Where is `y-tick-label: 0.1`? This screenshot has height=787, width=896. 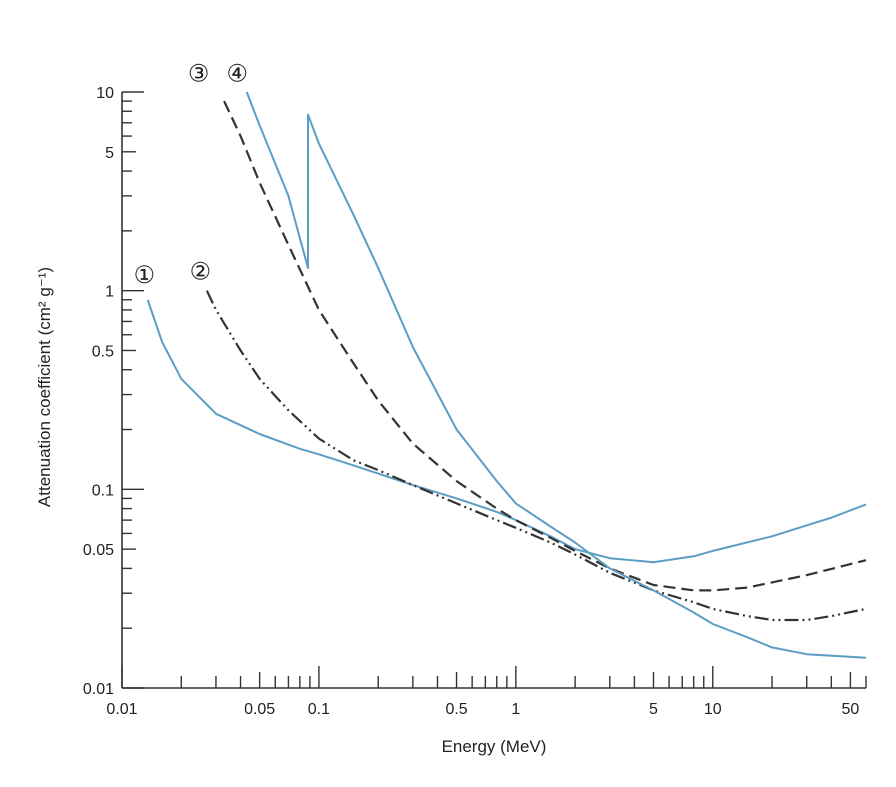 y-tick-label: 0.1 is located at coordinates (103, 490).